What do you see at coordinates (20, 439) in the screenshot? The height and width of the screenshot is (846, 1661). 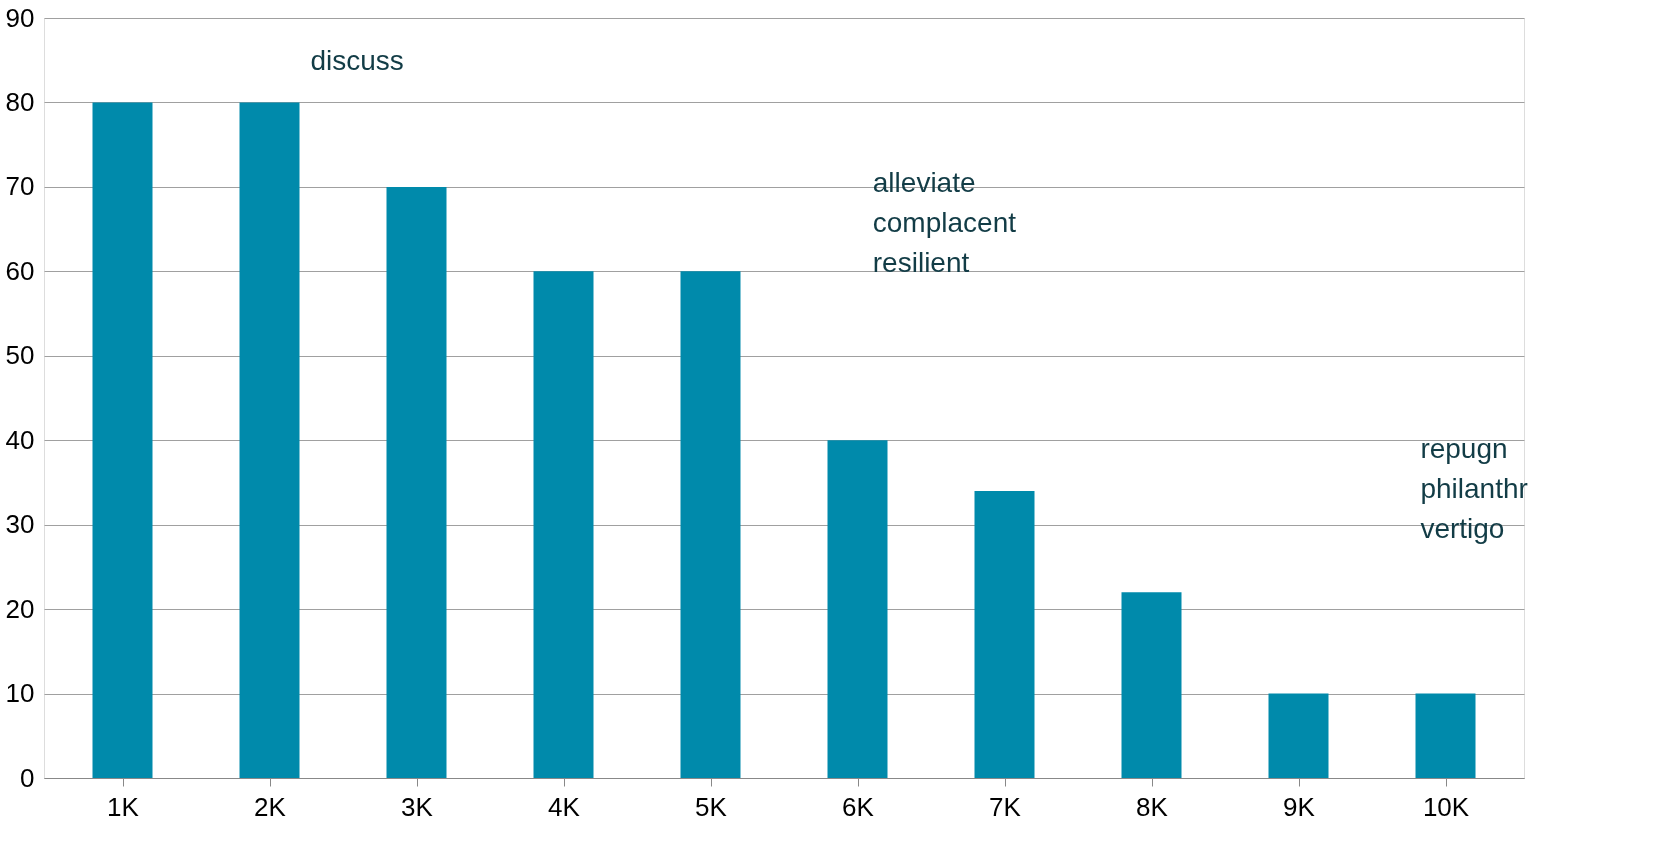 I see `y-tick-label: 40` at bounding box center [20, 439].